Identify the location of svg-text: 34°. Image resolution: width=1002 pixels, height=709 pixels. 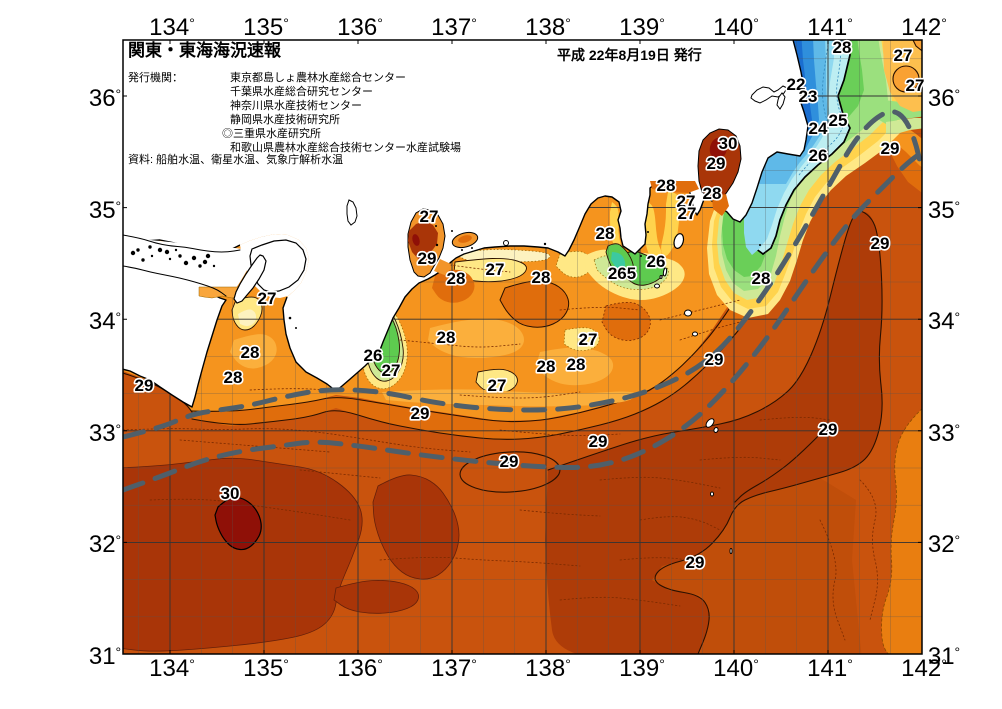
(105, 321).